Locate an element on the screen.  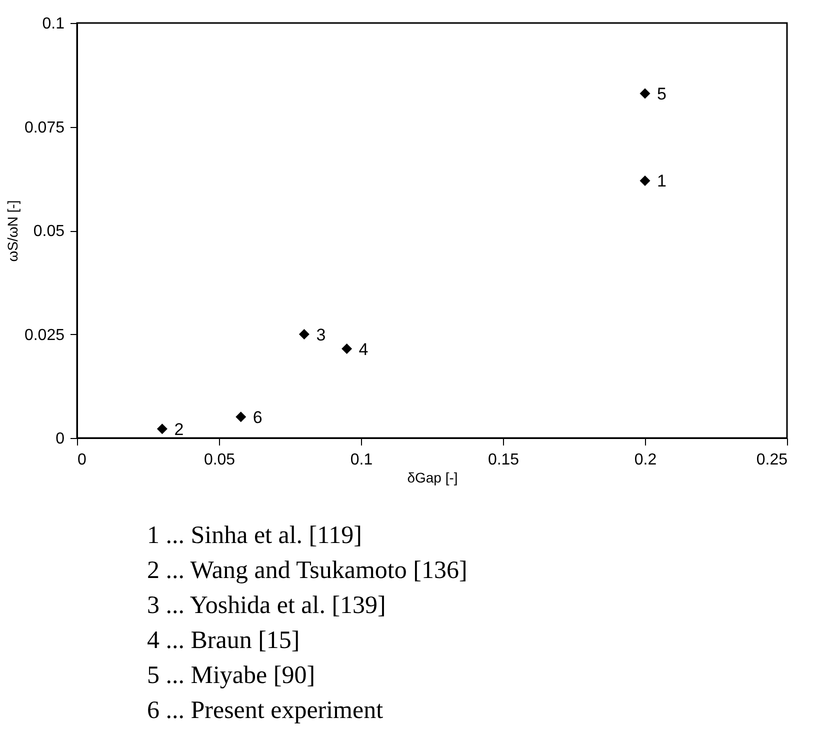
y-axis-title: ωS/ωN [-] is located at coordinates (12, 231).